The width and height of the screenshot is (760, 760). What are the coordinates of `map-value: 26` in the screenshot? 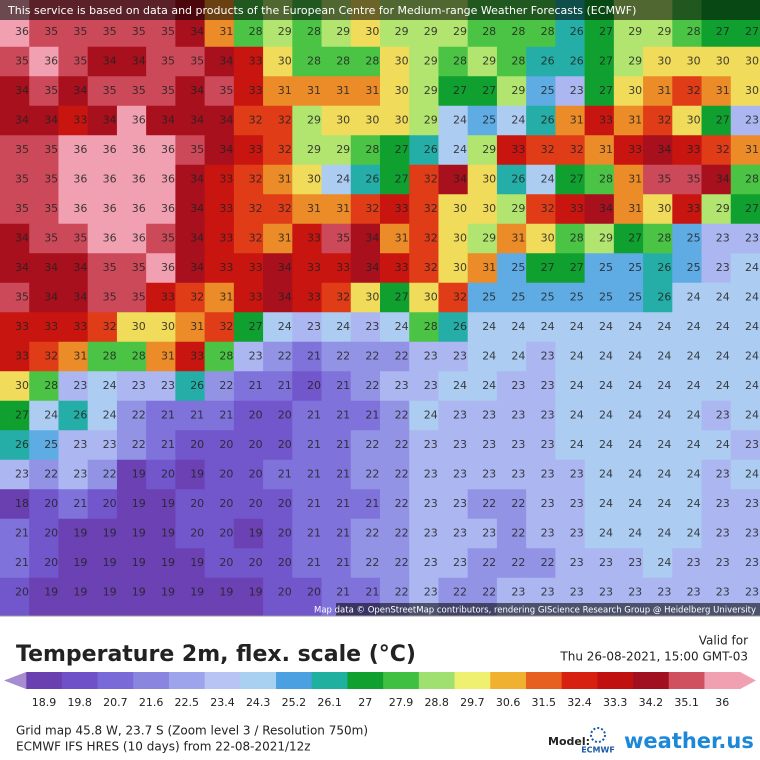 It's located at (664, 267).